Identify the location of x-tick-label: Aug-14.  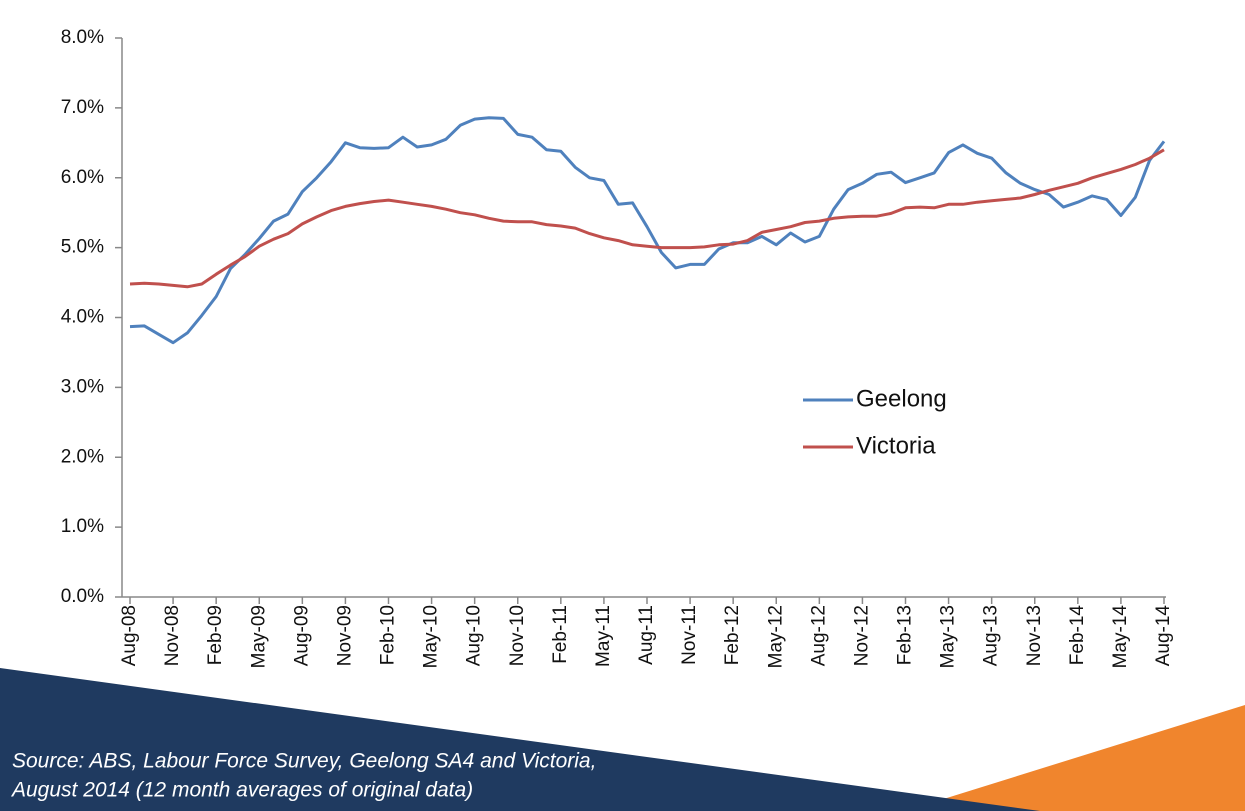
(1163, 636).